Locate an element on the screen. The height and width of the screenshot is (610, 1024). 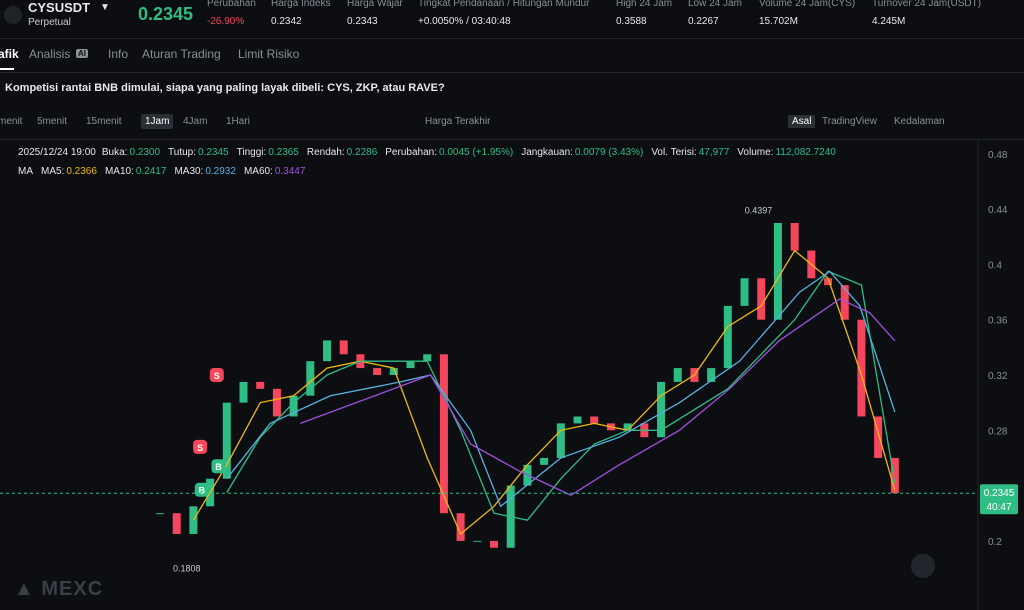
stat-value: +0.0050% / 03:40:48 is located at coordinates (464, 21).